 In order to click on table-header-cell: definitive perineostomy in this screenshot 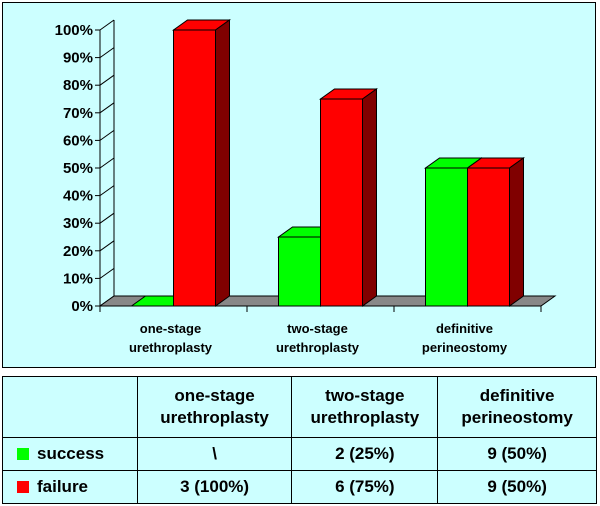, I will do `click(517, 407)`.